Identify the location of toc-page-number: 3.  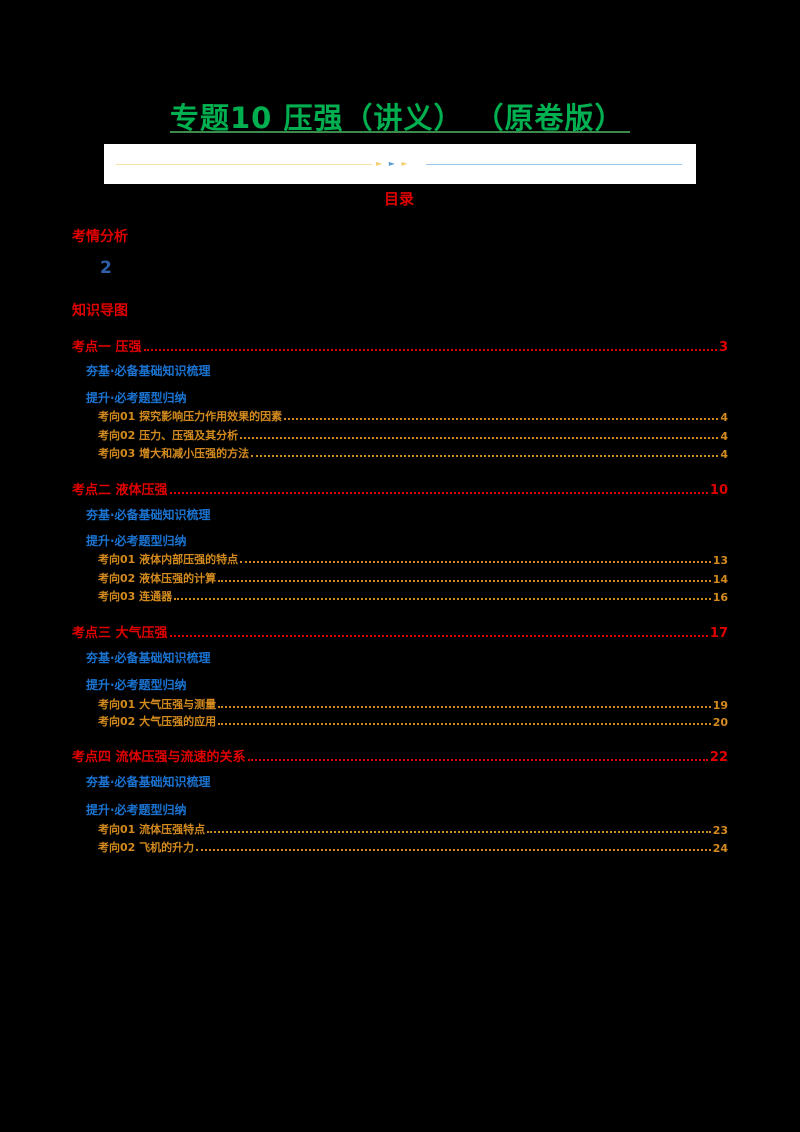
(723, 347).